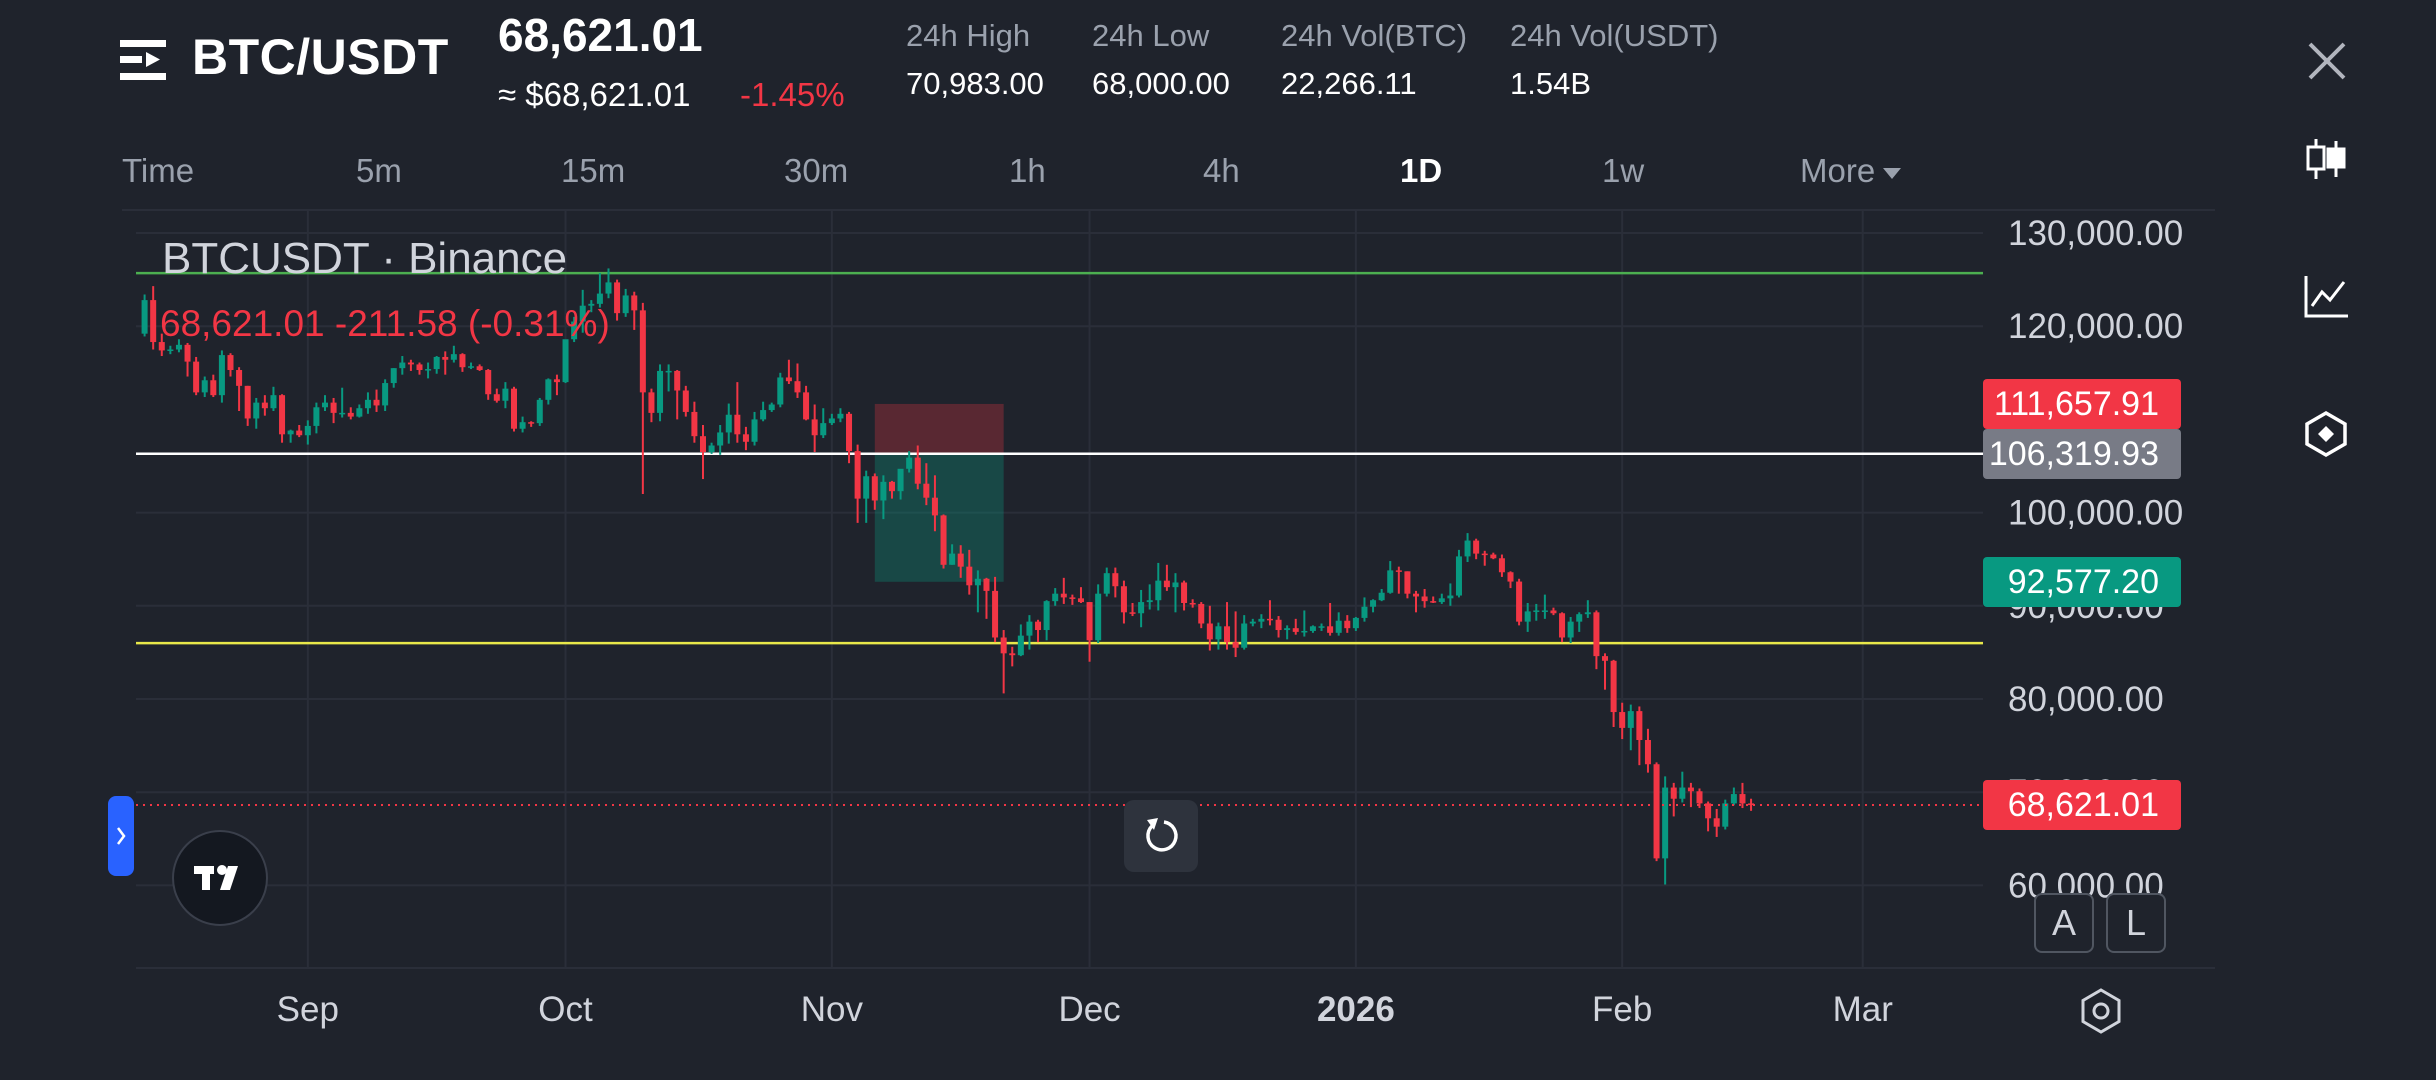 This screenshot has height=1080, width=2436. What do you see at coordinates (1349, 83) in the screenshot?
I see `stat-value-vol-btc: 22,266.11` at bounding box center [1349, 83].